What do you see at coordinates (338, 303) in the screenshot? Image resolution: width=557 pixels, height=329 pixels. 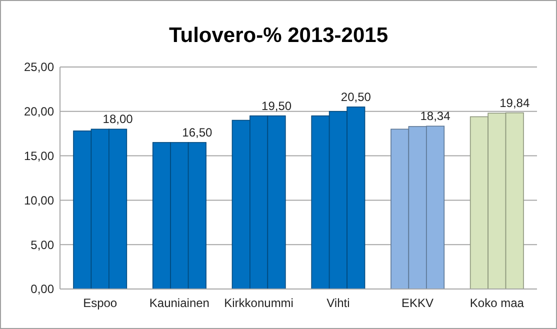 I see `x-tick-label: Vihti` at bounding box center [338, 303].